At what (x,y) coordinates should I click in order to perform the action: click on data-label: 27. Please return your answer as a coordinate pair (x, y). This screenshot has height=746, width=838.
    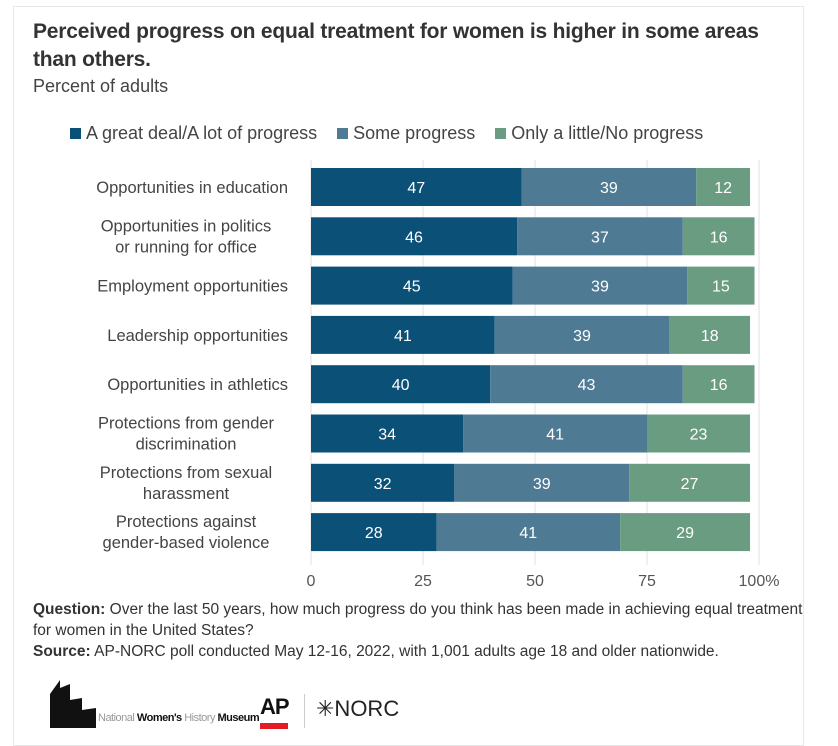
    Looking at the image, I should click on (690, 484).